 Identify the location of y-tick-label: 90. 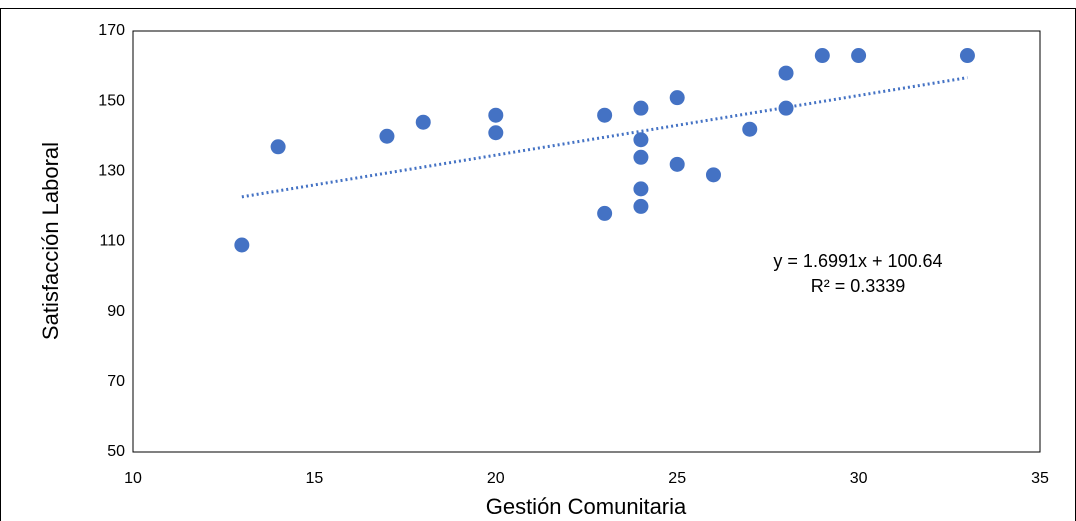
(116, 311).